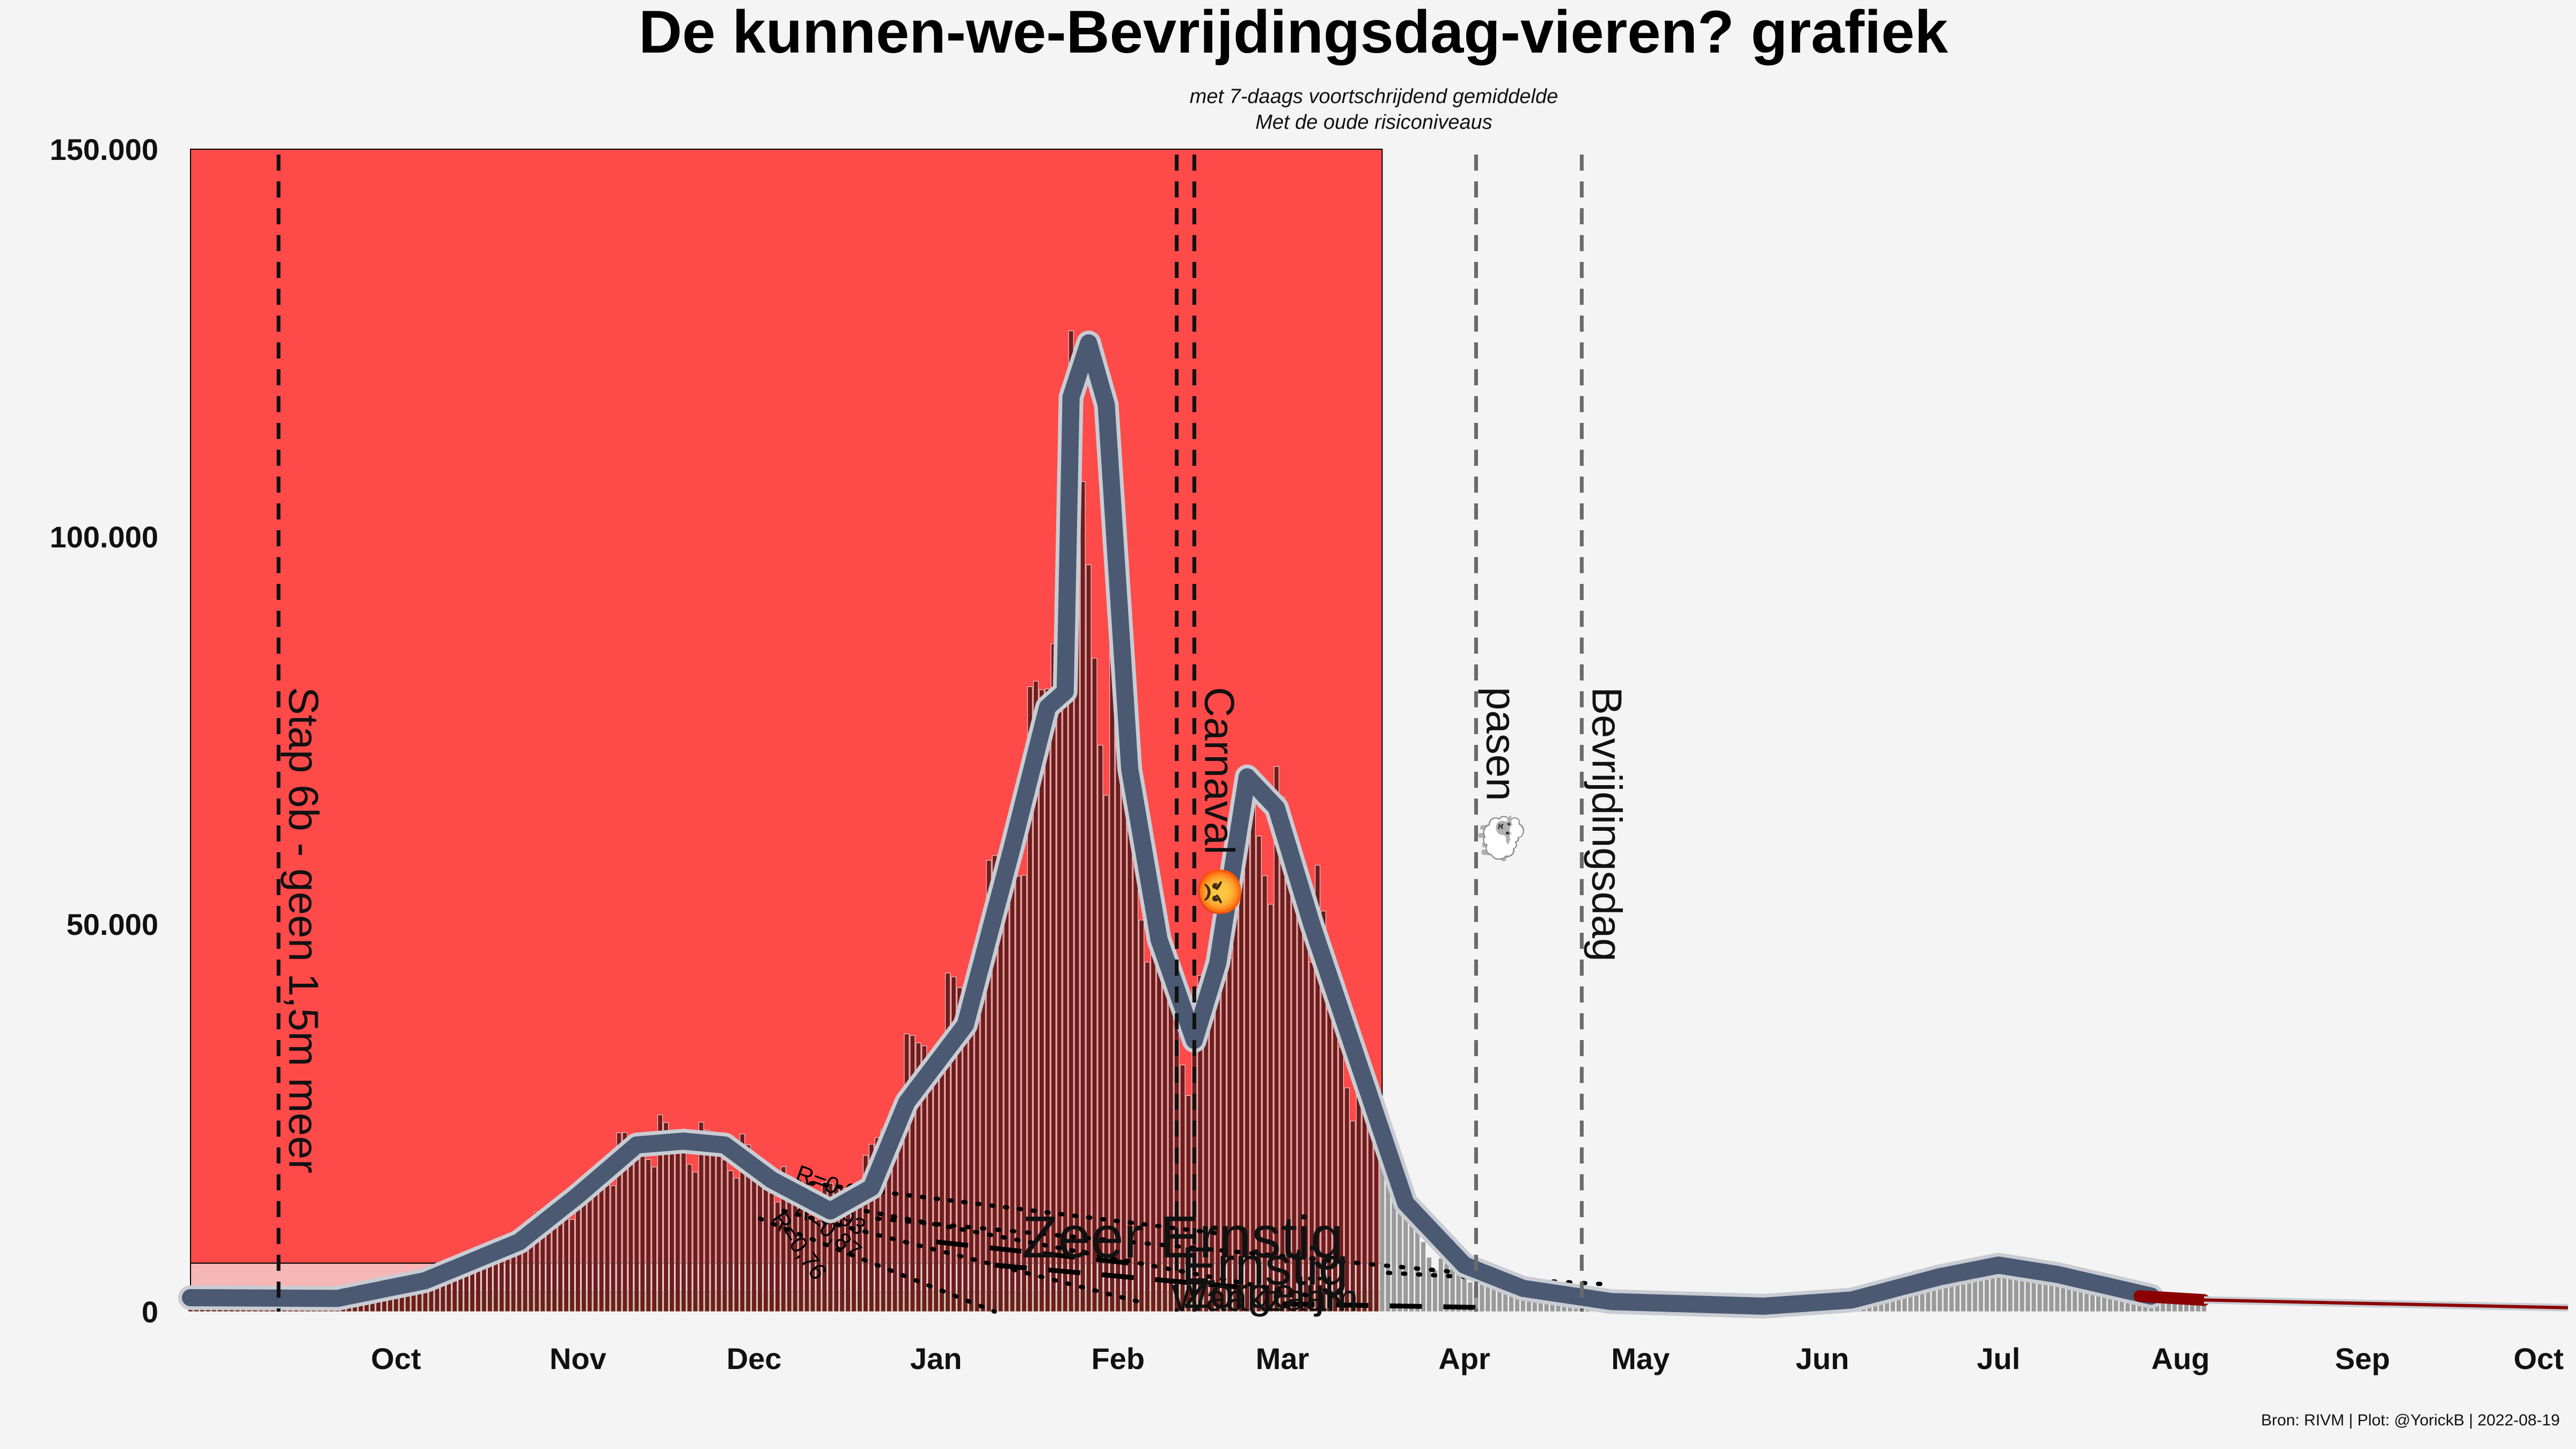  Describe the element at coordinates (1464, 1358) in the screenshot. I see `x-tick-label: Apr` at that location.